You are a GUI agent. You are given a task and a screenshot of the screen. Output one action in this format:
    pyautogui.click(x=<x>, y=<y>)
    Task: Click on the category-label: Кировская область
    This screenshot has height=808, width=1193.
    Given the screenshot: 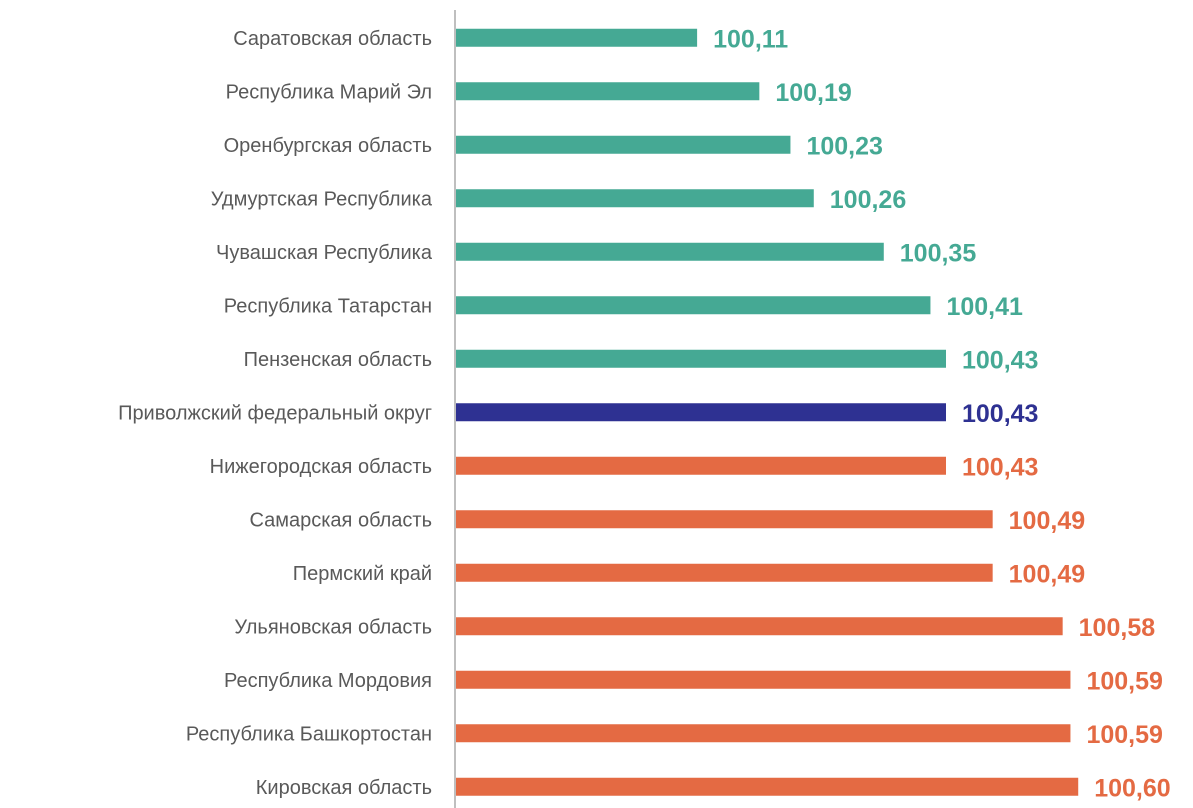 What is the action you would take?
    pyautogui.click(x=344, y=788)
    